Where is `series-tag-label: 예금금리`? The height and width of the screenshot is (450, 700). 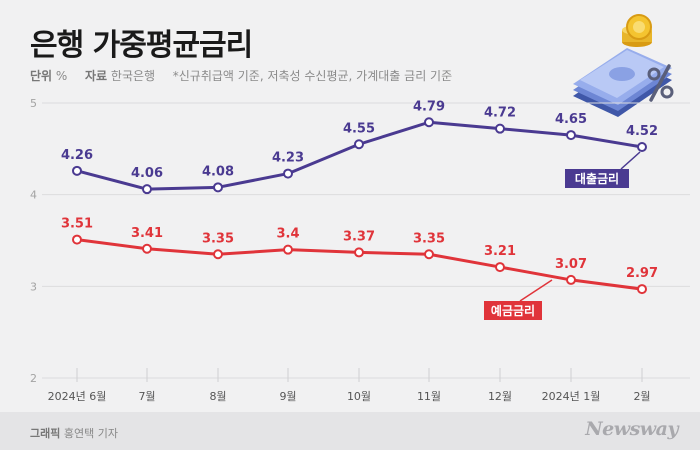
series-tag-label: 예금금리 is located at coordinates (513, 310).